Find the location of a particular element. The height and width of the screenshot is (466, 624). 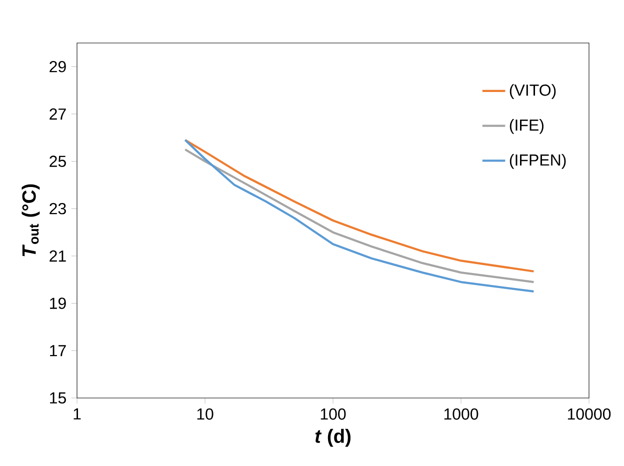

legend-label: (IFPEN) is located at coordinates (538, 161).